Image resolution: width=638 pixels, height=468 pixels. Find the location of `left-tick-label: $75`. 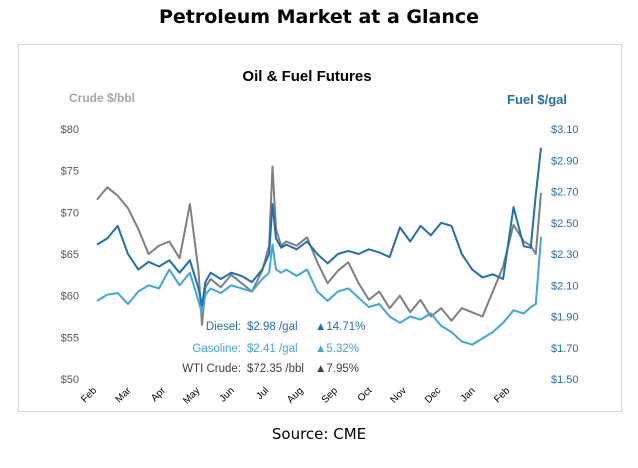

left-tick-label: $75 is located at coordinates (70, 172).